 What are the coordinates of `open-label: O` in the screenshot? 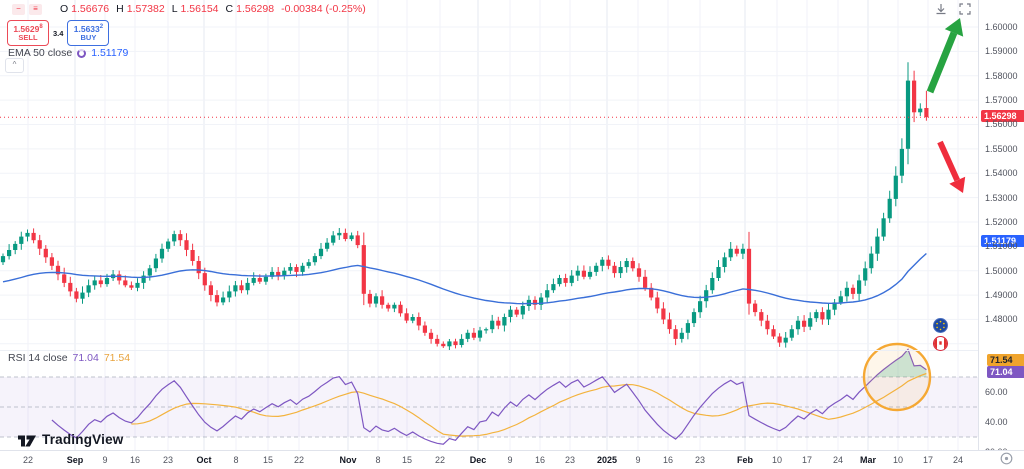 It's located at (64, 9).